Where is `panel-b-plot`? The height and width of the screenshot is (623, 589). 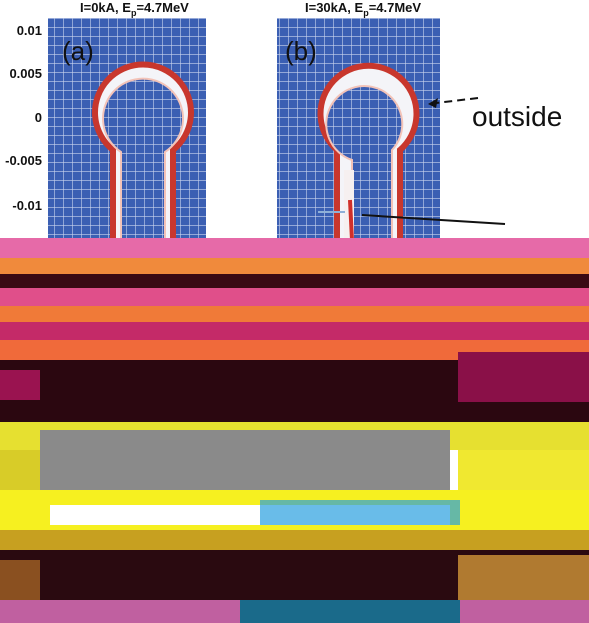 panel-b-plot is located at coordinates (358, 129).